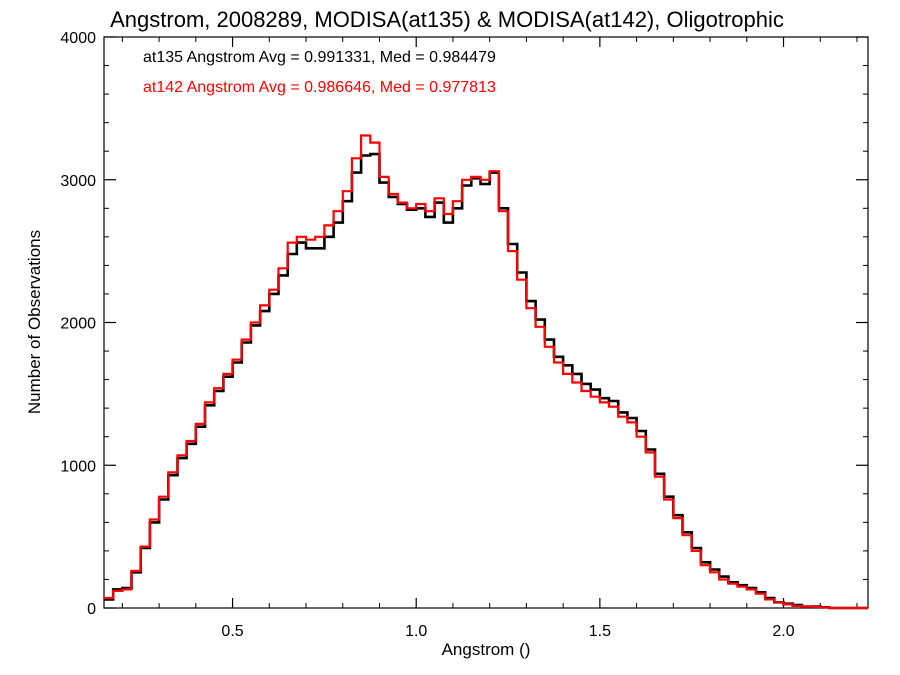 Image resolution: width=900 pixels, height=675 pixels. Describe the element at coordinates (783, 631) in the screenshot. I see `x-tick-label: 2.0` at that location.